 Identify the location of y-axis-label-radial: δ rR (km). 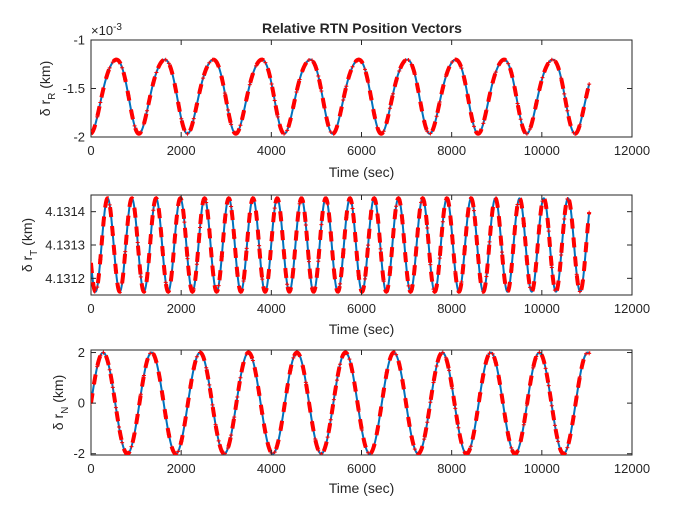
(47, 88).